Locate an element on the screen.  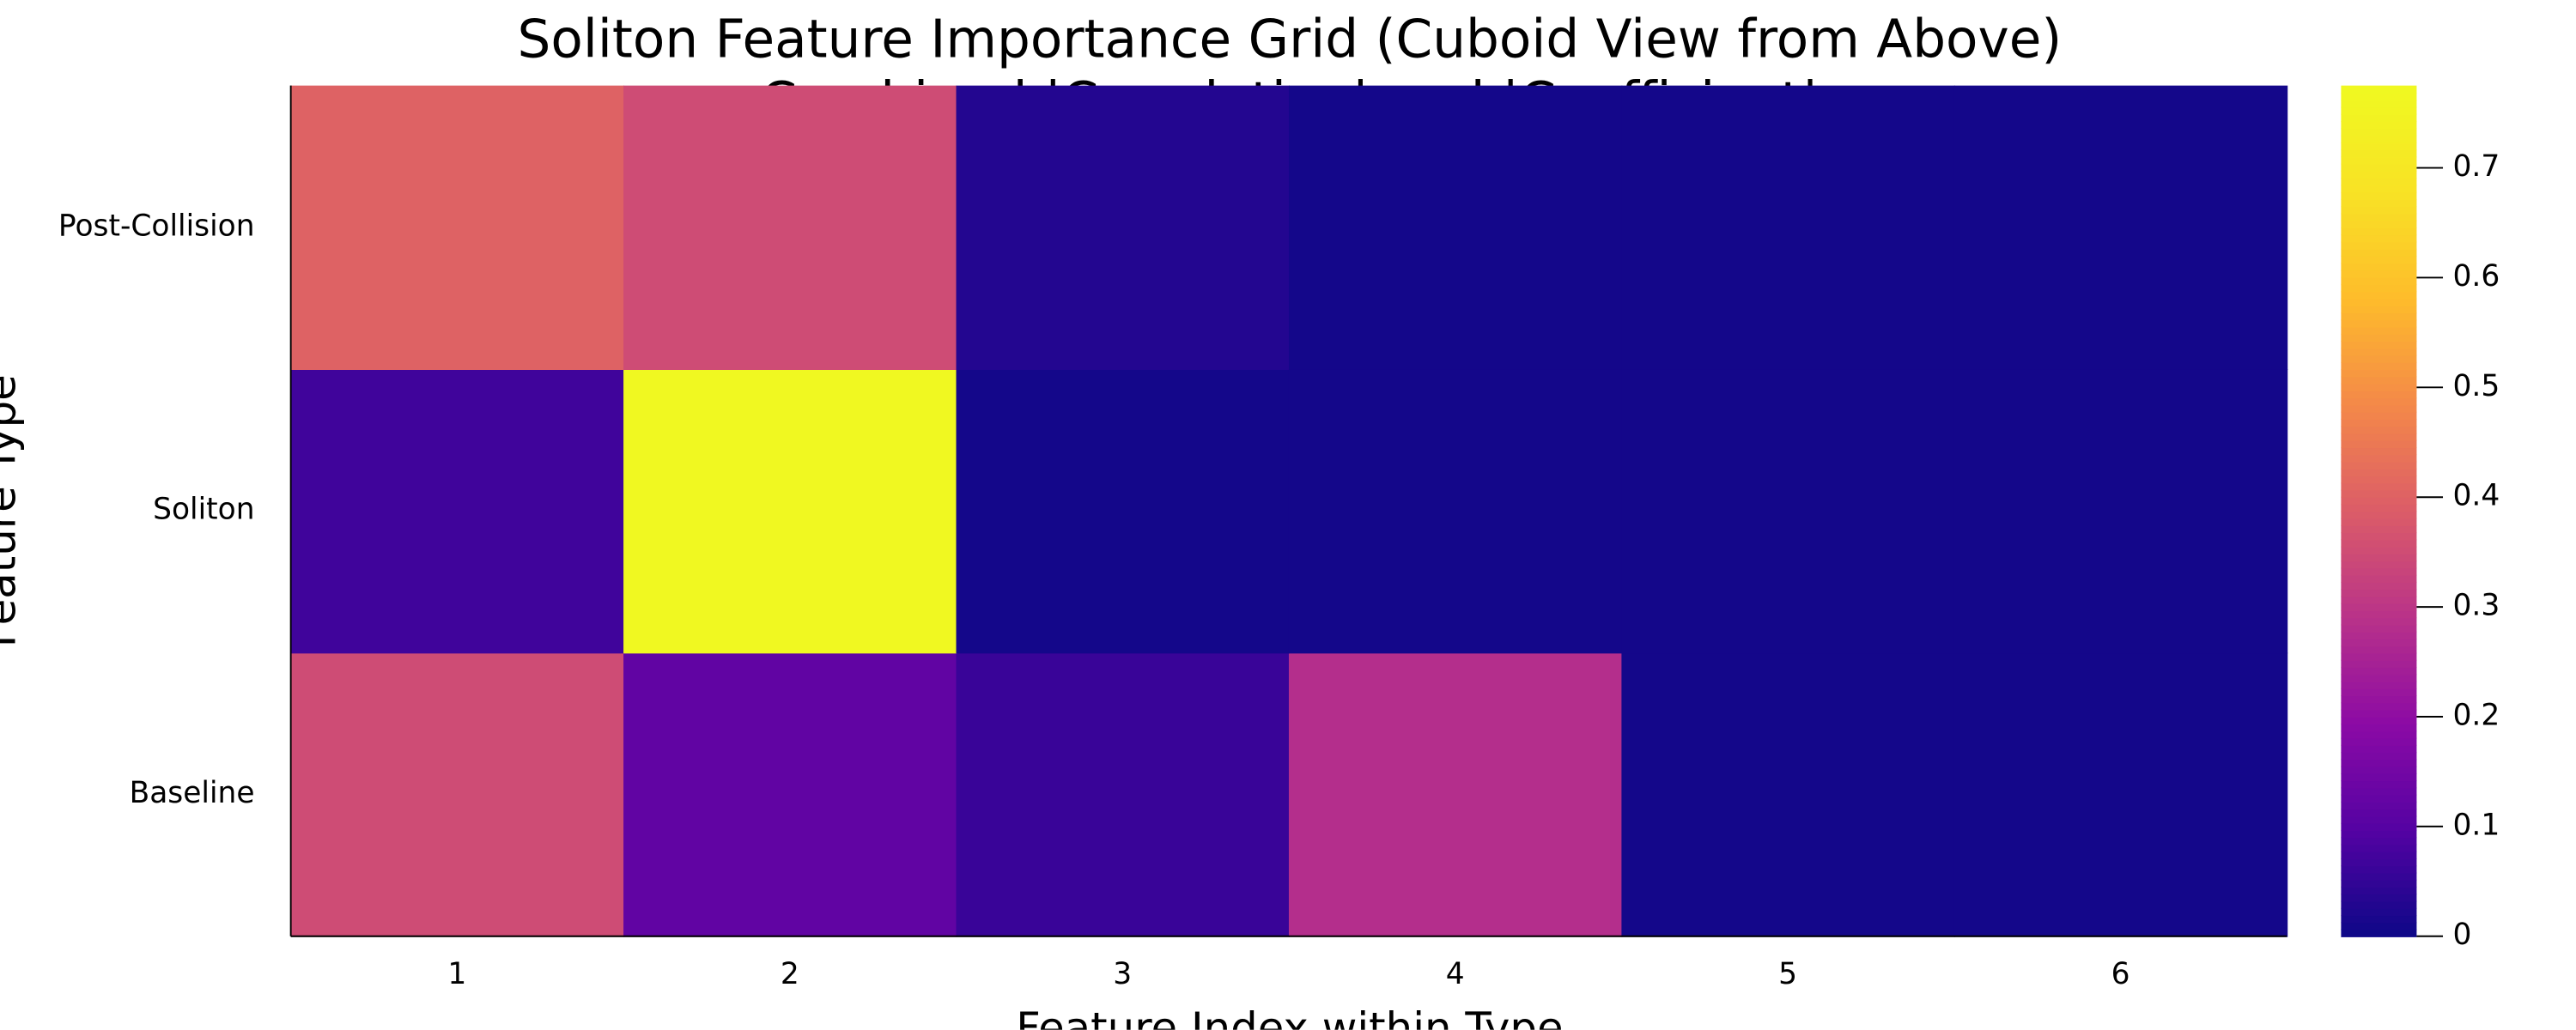
colorbar-tick-label: 0.4 is located at coordinates (2477, 496).